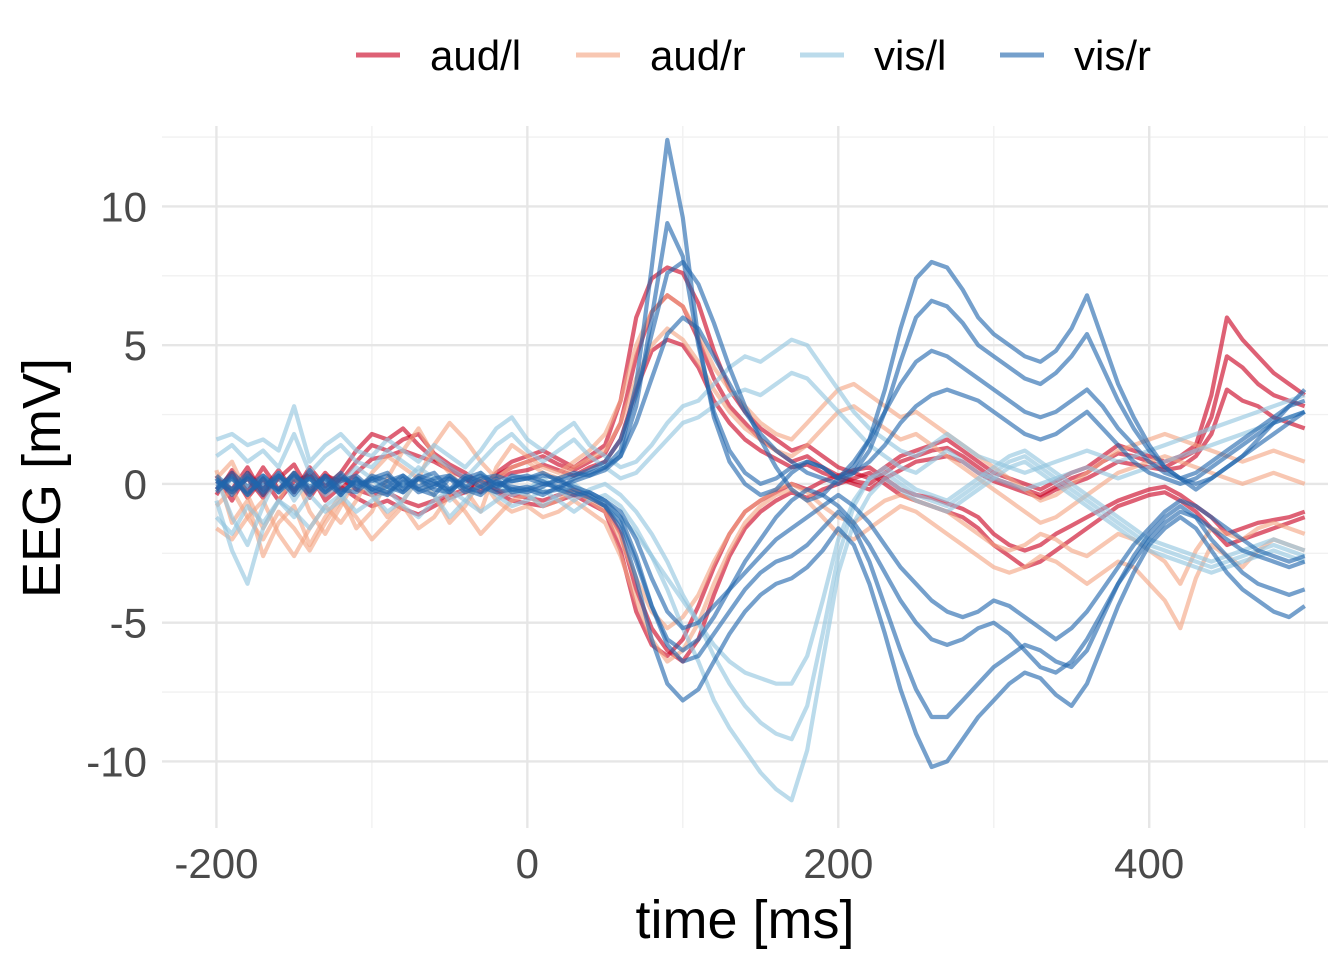 This screenshot has width=1344, height=960. What do you see at coordinates (216, 863) in the screenshot?
I see `x-tick-label: -200` at bounding box center [216, 863].